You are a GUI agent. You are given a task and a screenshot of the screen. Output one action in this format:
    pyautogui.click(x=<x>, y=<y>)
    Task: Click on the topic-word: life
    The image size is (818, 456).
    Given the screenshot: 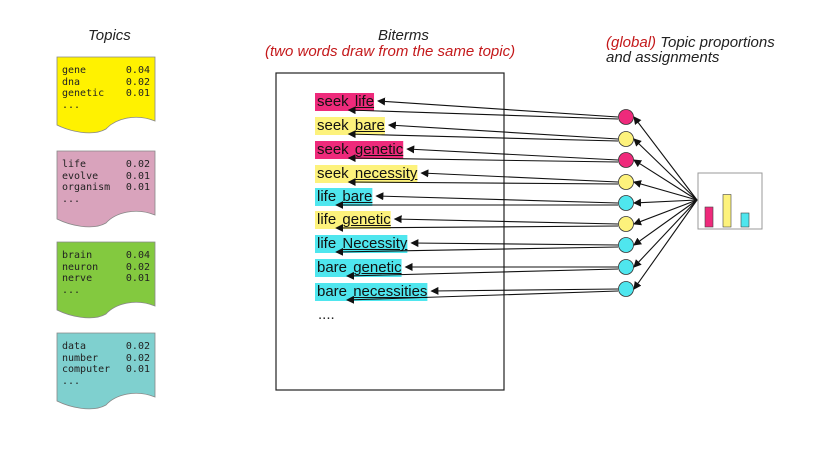 What is the action you would take?
    pyautogui.click(x=74, y=164)
    